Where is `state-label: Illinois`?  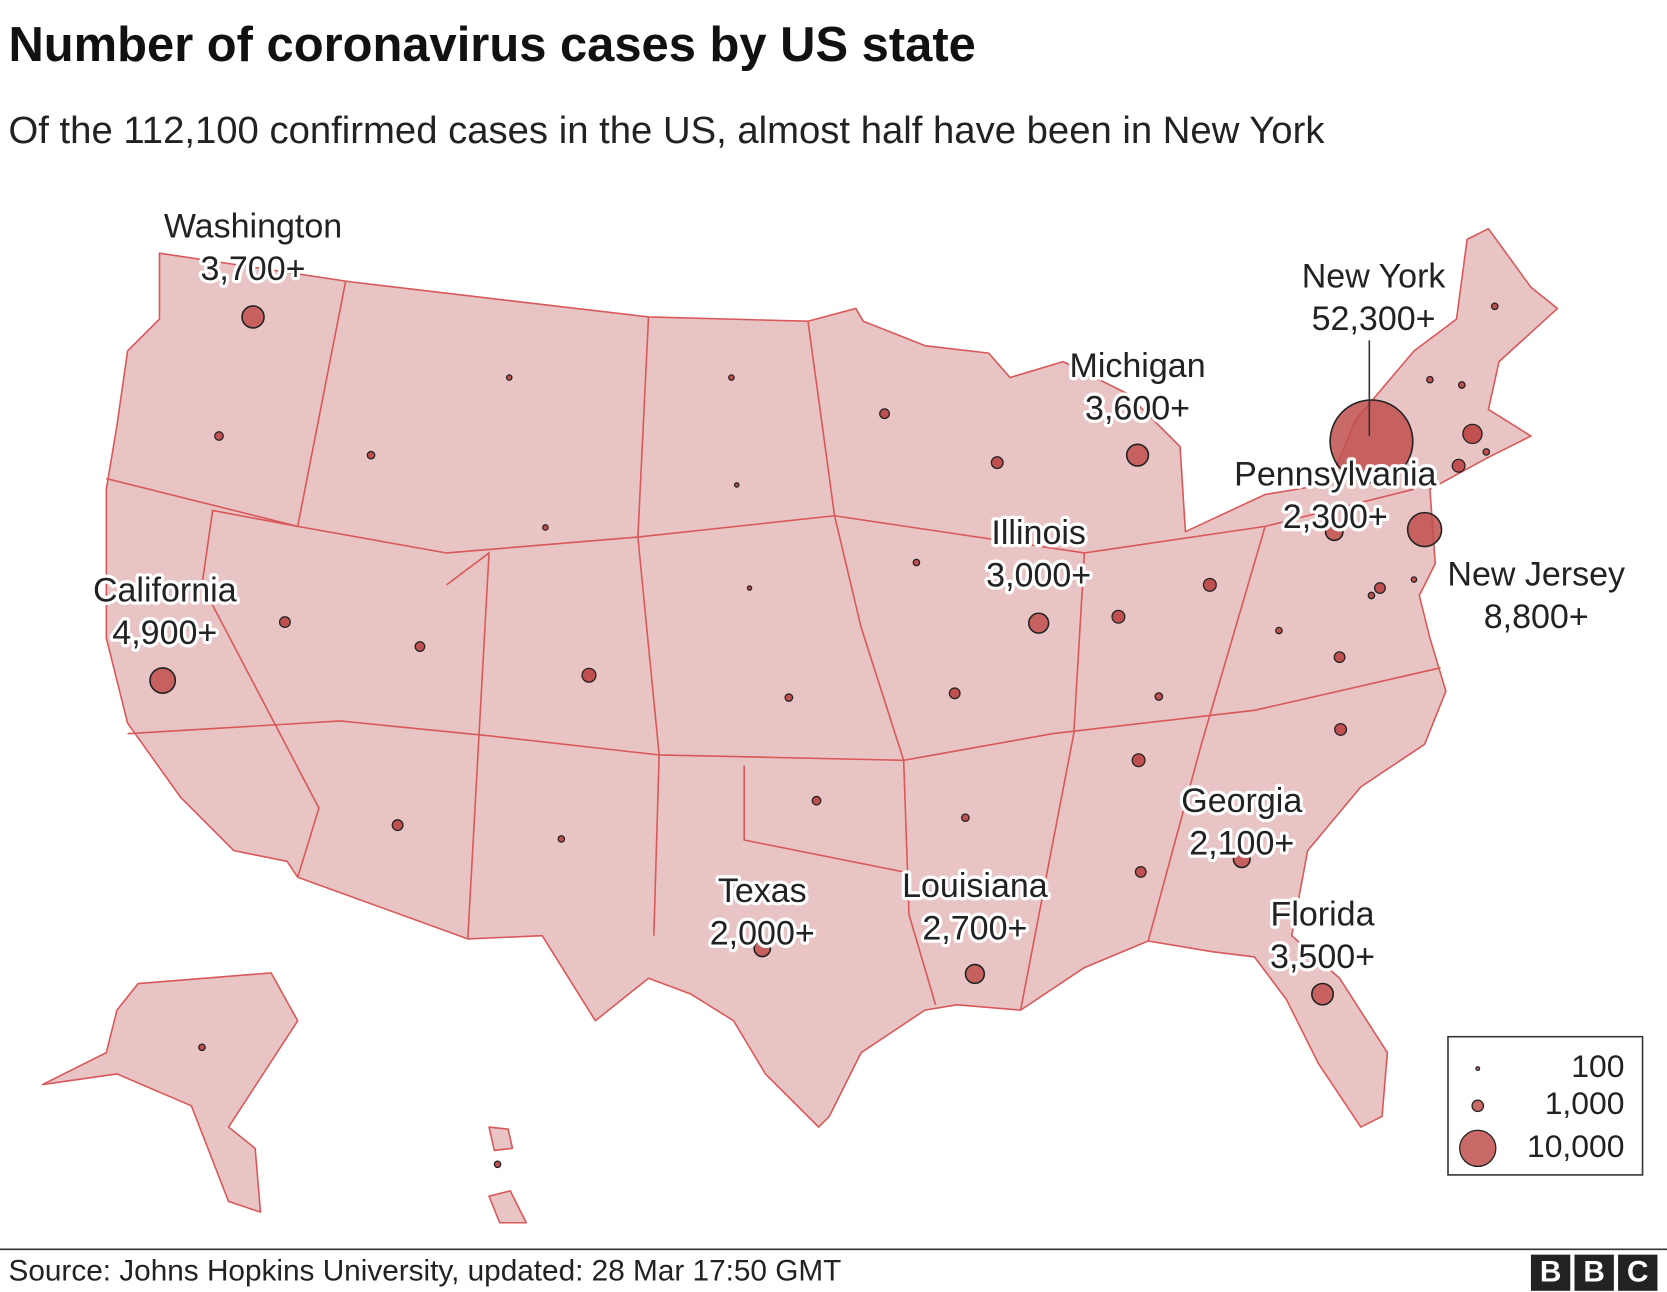
state-label: Illinois is located at coordinates (1038, 533).